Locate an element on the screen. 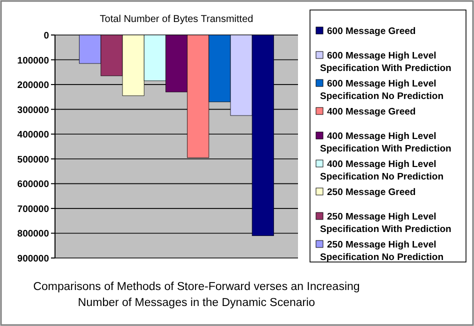 The image size is (474, 326). y-tick-label: 300000 is located at coordinates (33, 110).